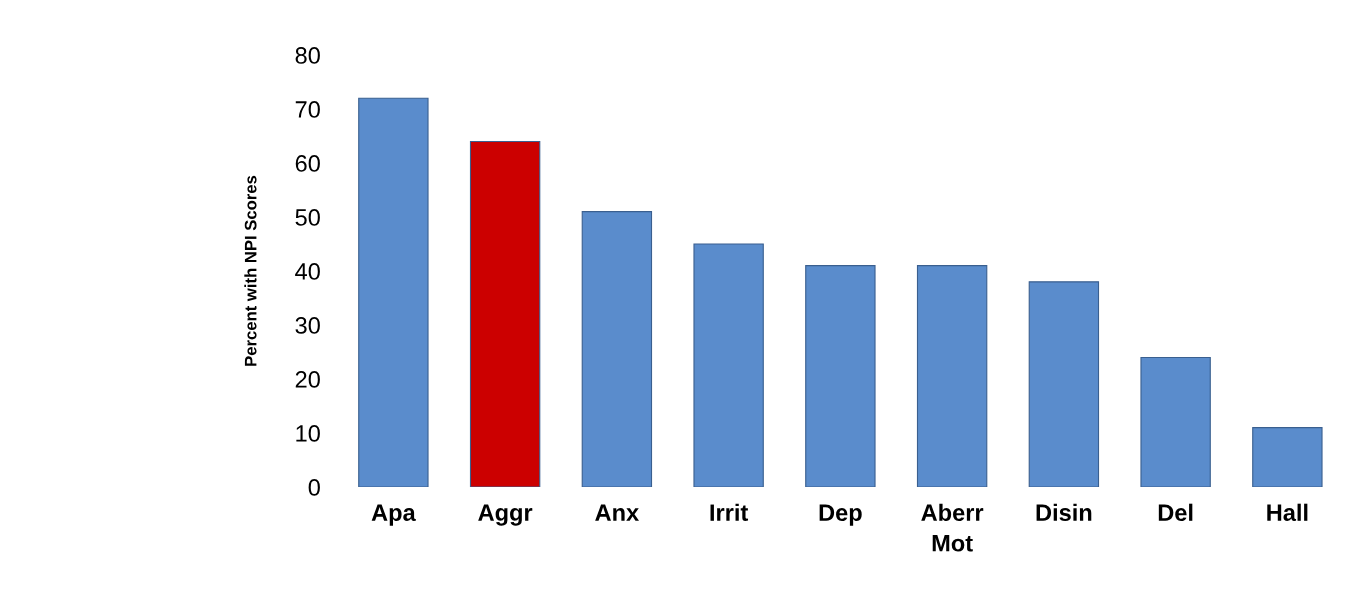 This screenshot has width=1350, height=605. Describe the element at coordinates (314, 487) in the screenshot. I see `y-tick-label: 0` at that location.